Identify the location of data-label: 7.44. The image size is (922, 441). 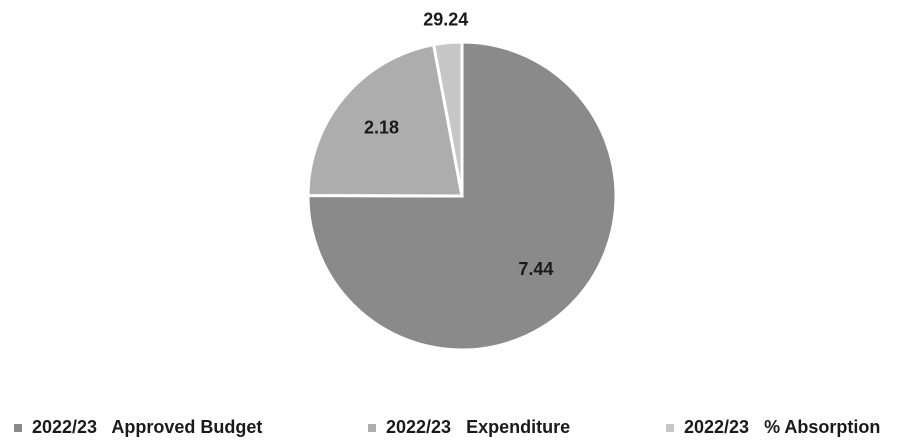
(535, 269).